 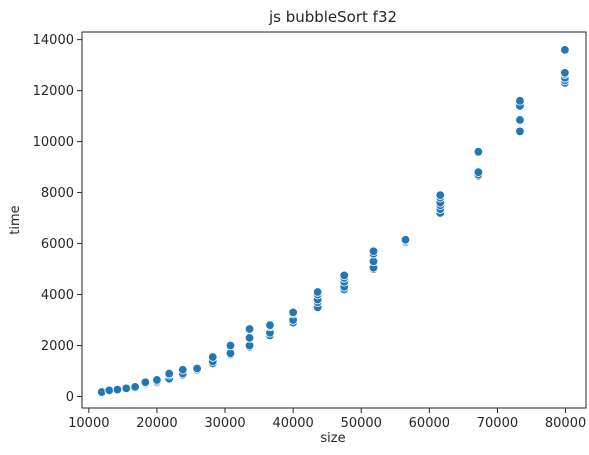 What do you see at coordinates (292, 423) in the screenshot?
I see `x-tick-label: 40000` at bounding box center [292, 423].